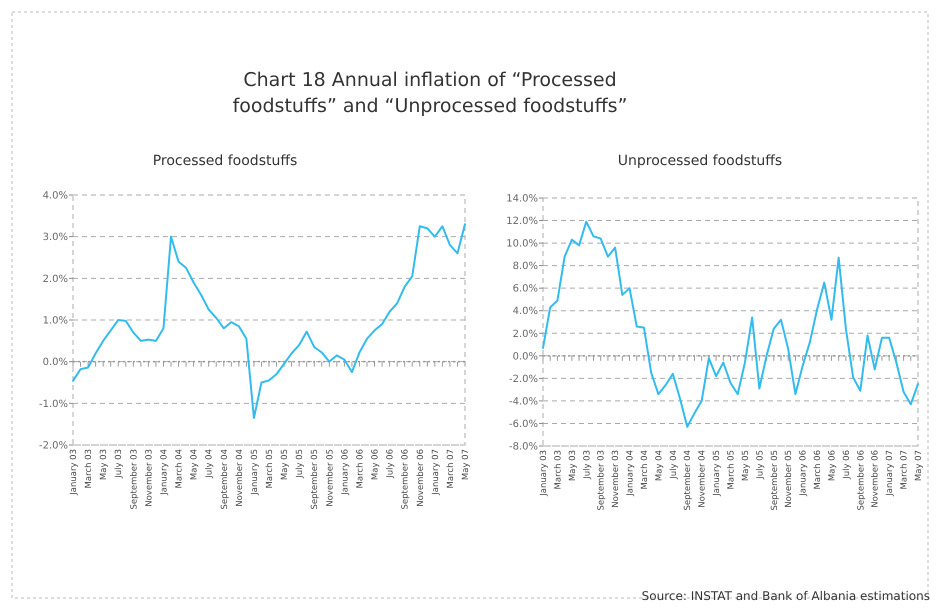 Image resolution: width=940 pixels, height=610 pixels. Describe the element at coordinates (53, 404) in the screenshot. I see `y-tick-label: -1.0%` at that location.